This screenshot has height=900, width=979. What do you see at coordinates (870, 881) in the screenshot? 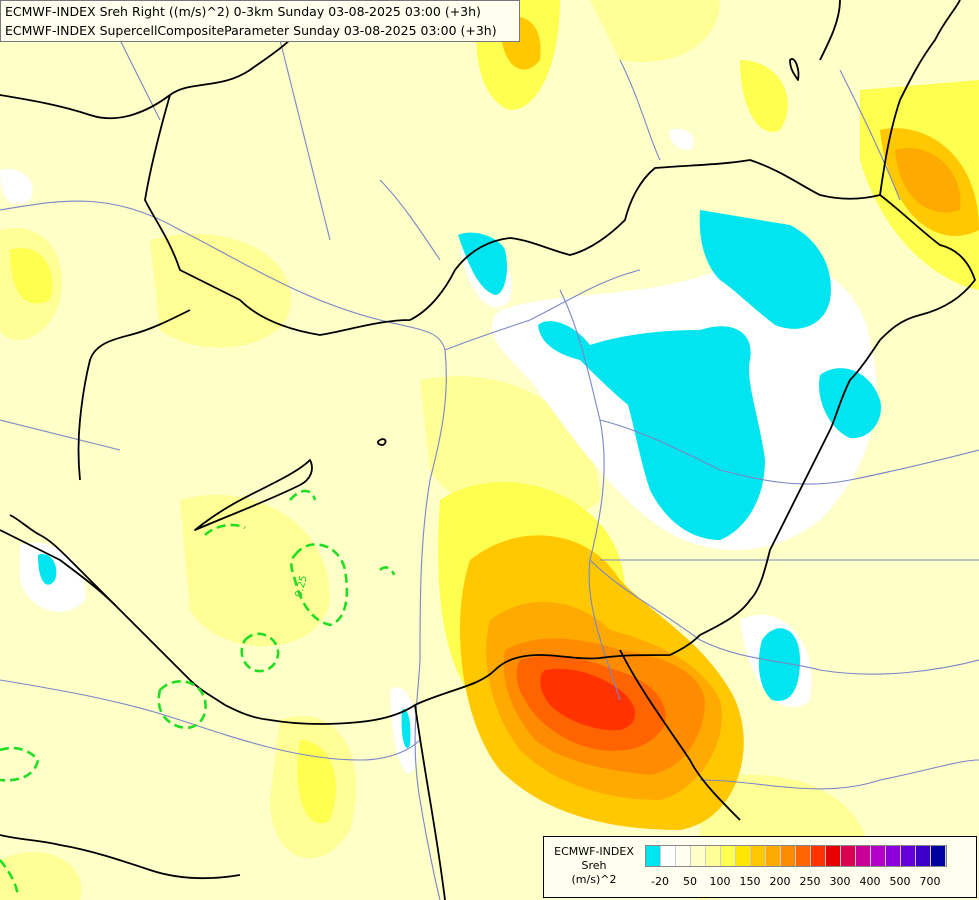
I see `legend-tick-label: 400` at bounding box center [870, 881].